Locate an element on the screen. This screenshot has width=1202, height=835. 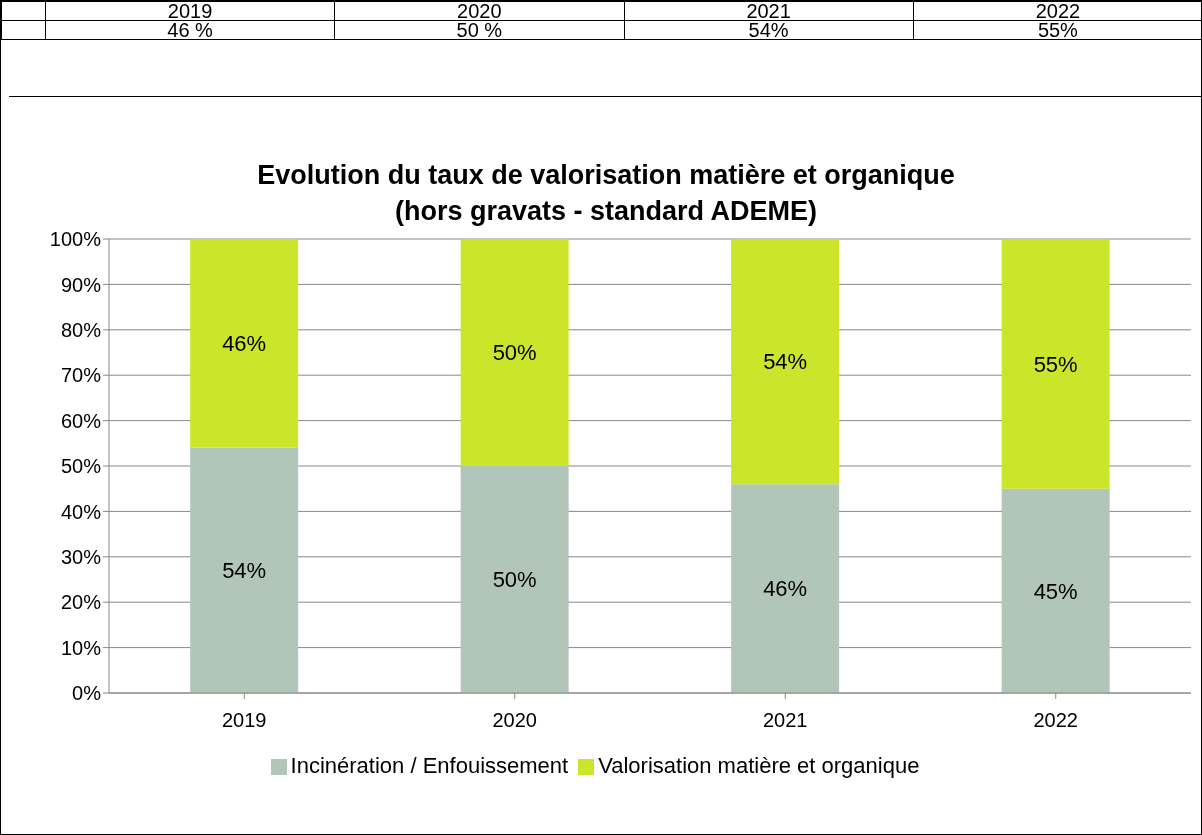
y-tick-label: 0% is located at coordinates (87, 693).